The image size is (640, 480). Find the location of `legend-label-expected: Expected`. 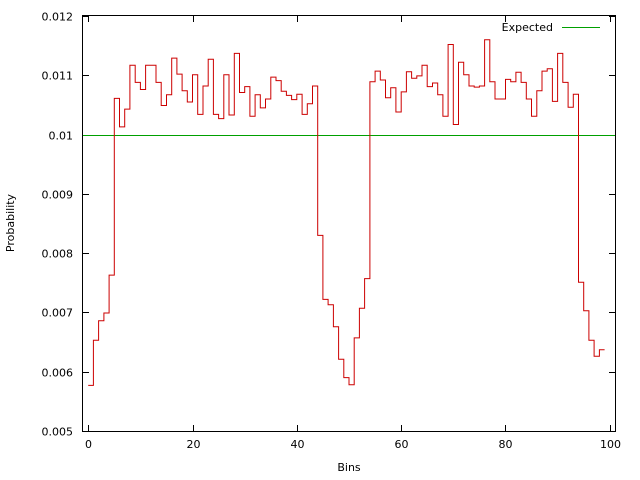

legend-label-expected: Expected is located at coordinates (527, 27).